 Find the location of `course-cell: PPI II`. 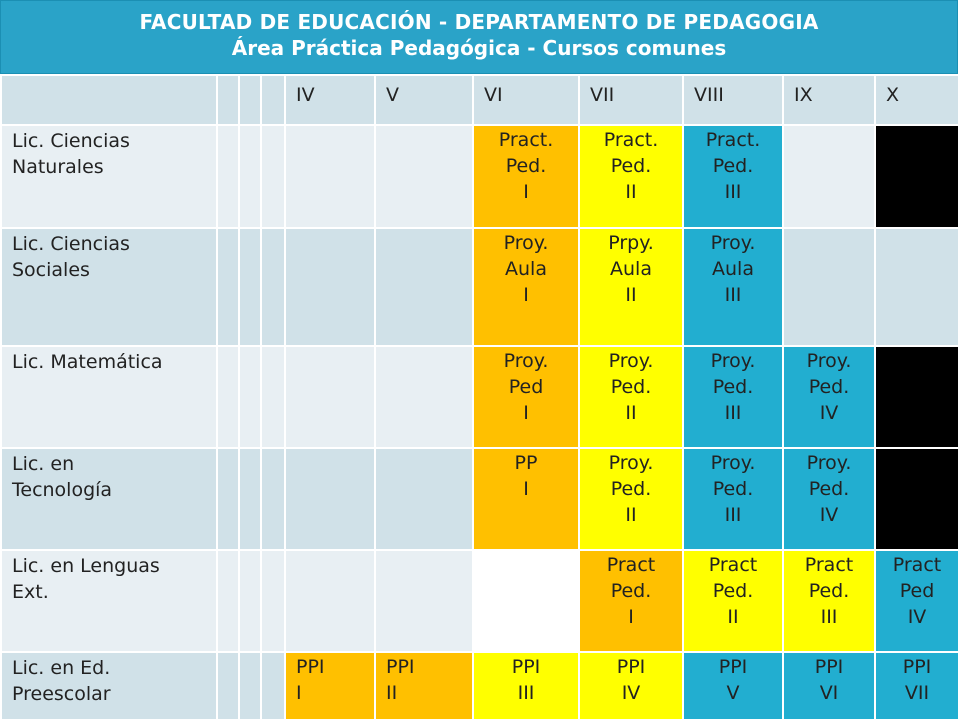

course-cell: PPI II is located at coordinates (424, 686).